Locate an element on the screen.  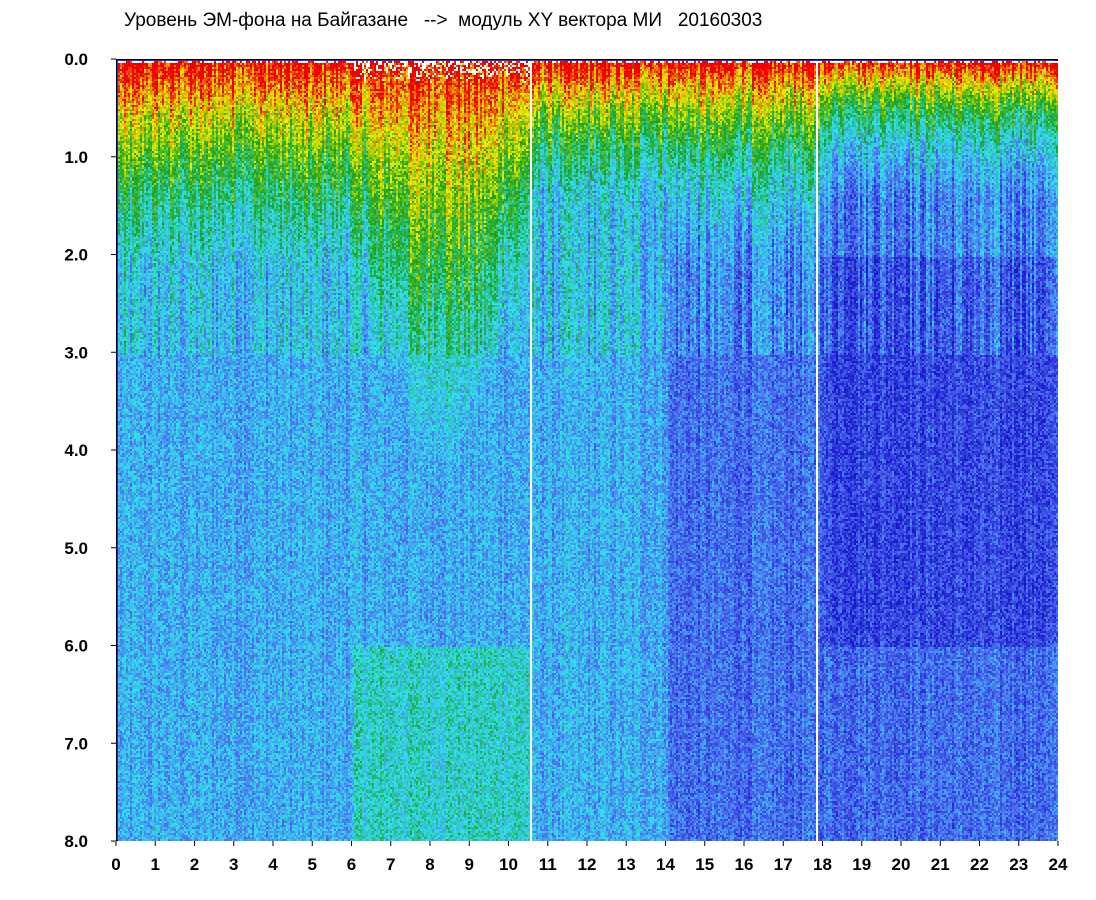
x-tick-label: 7 is located at coordinates (390, 864).